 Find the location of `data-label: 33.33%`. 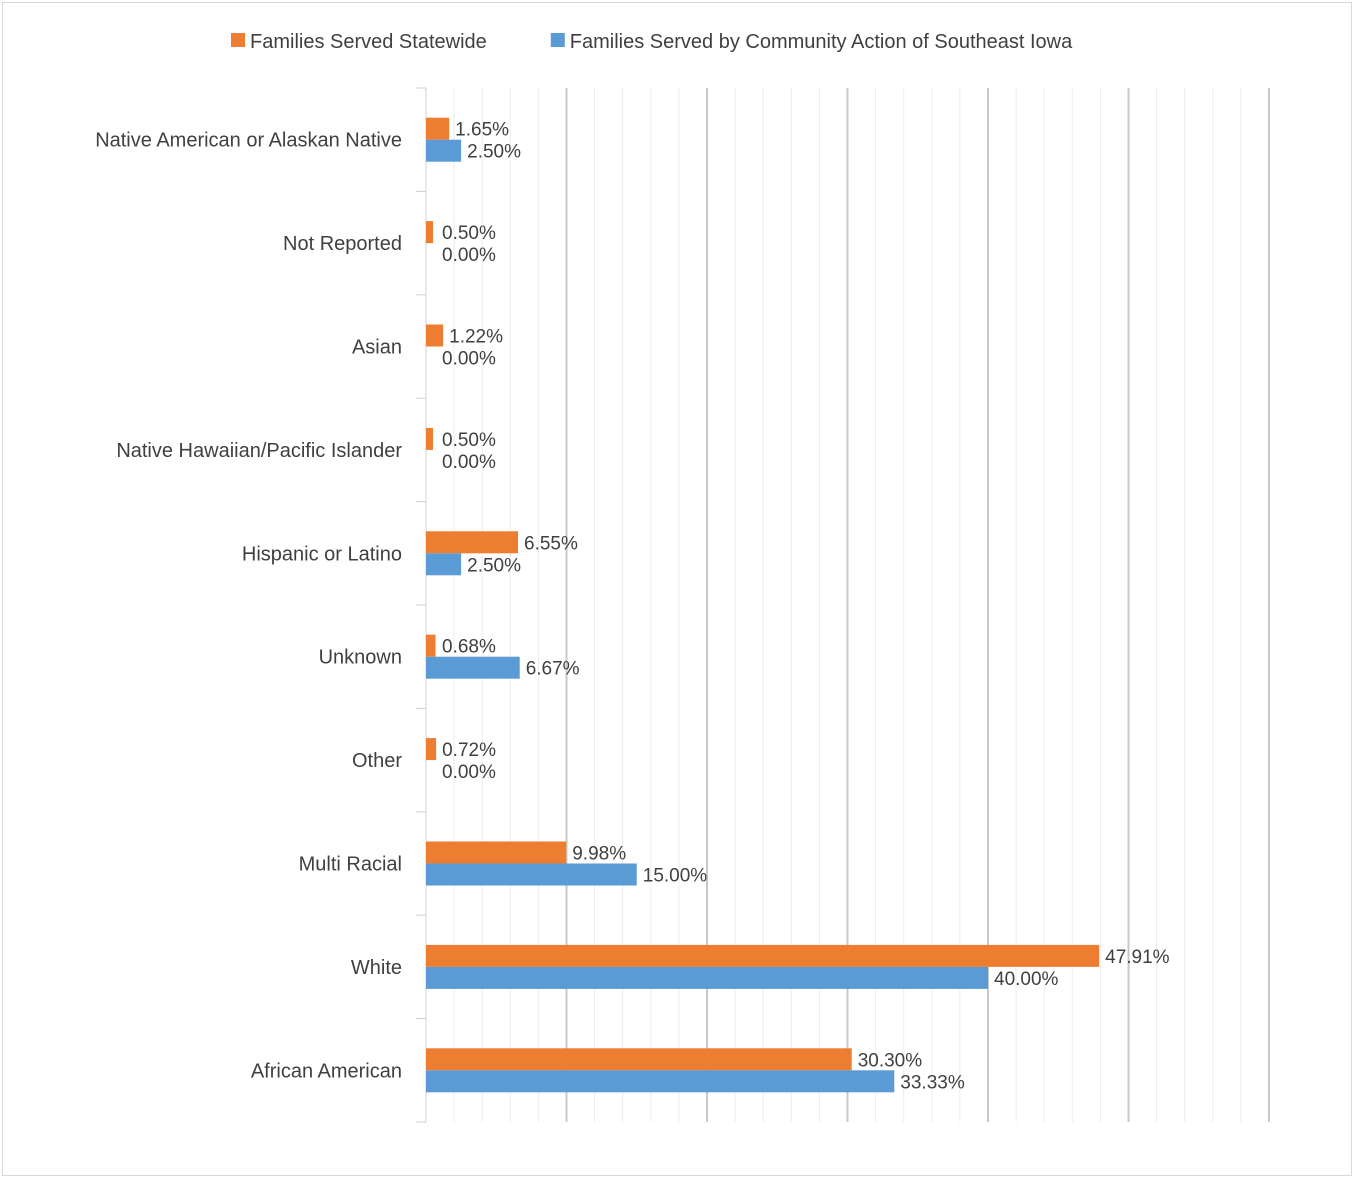

data-label: 33.33% is located at coordinates (932, 1082).